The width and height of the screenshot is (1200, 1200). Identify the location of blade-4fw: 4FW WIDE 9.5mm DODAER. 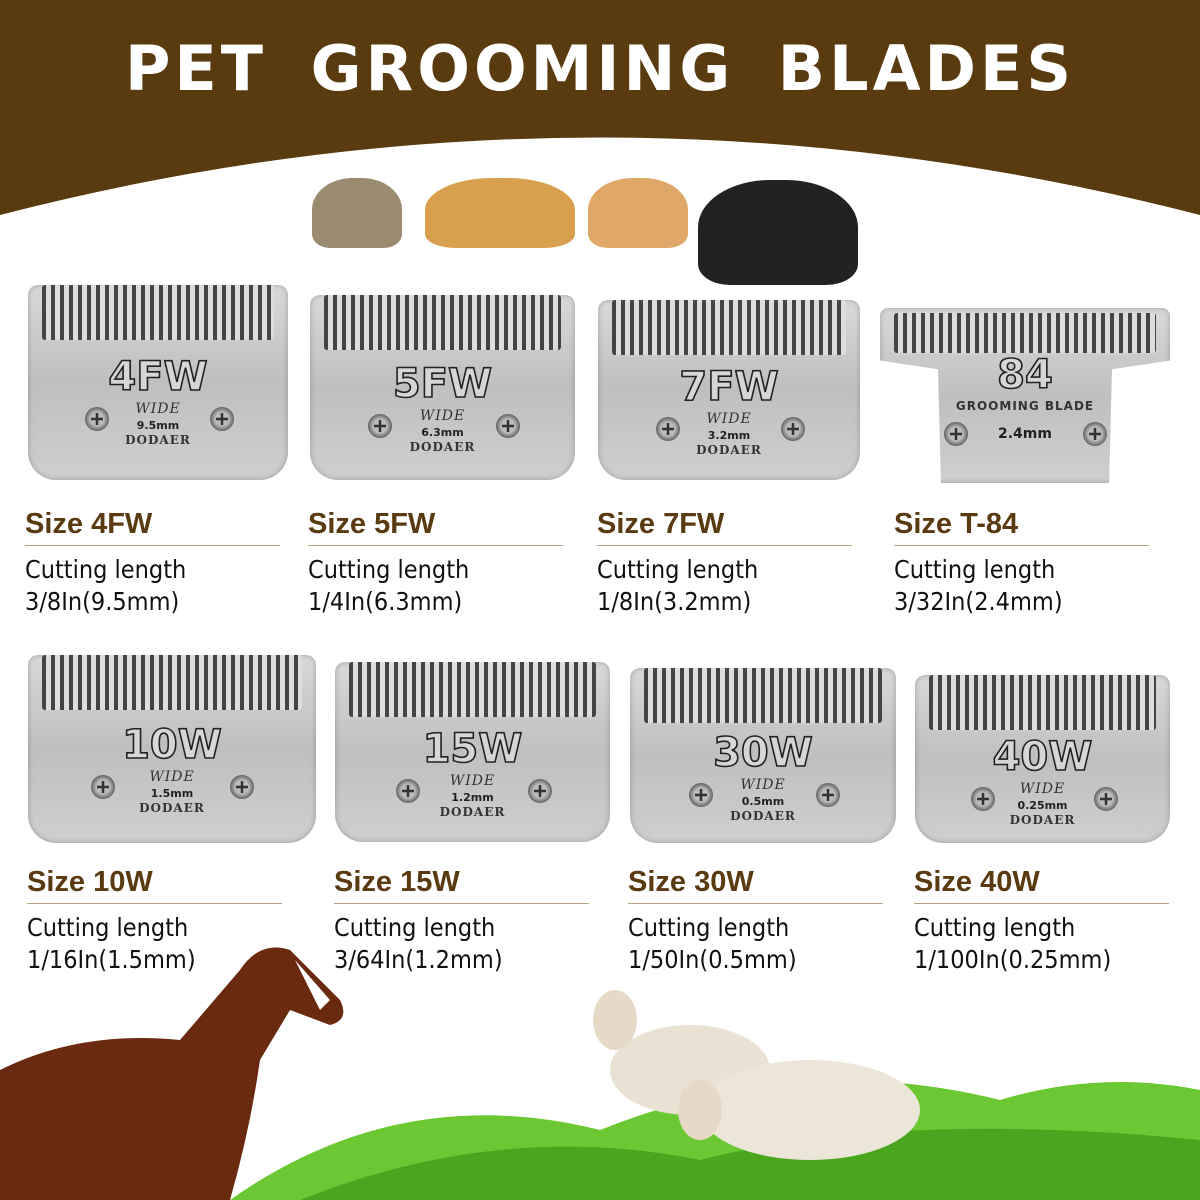
(158, 382).